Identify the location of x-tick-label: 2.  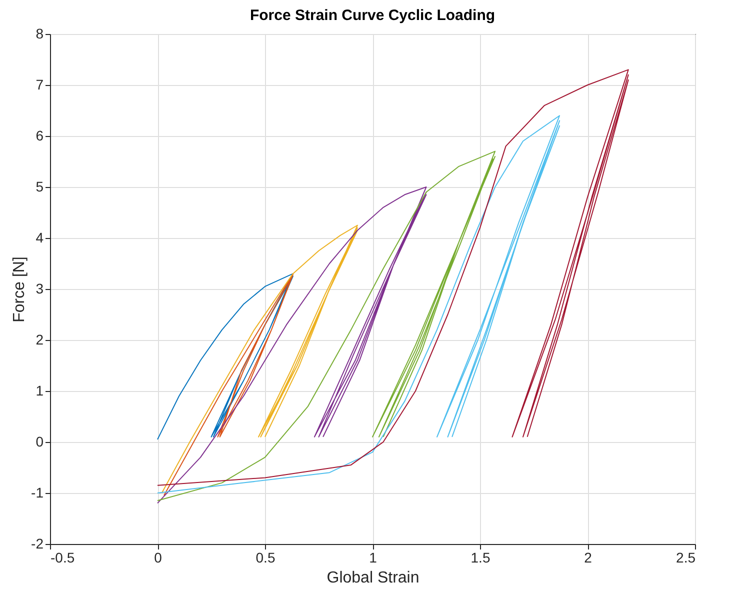
(588, 558).